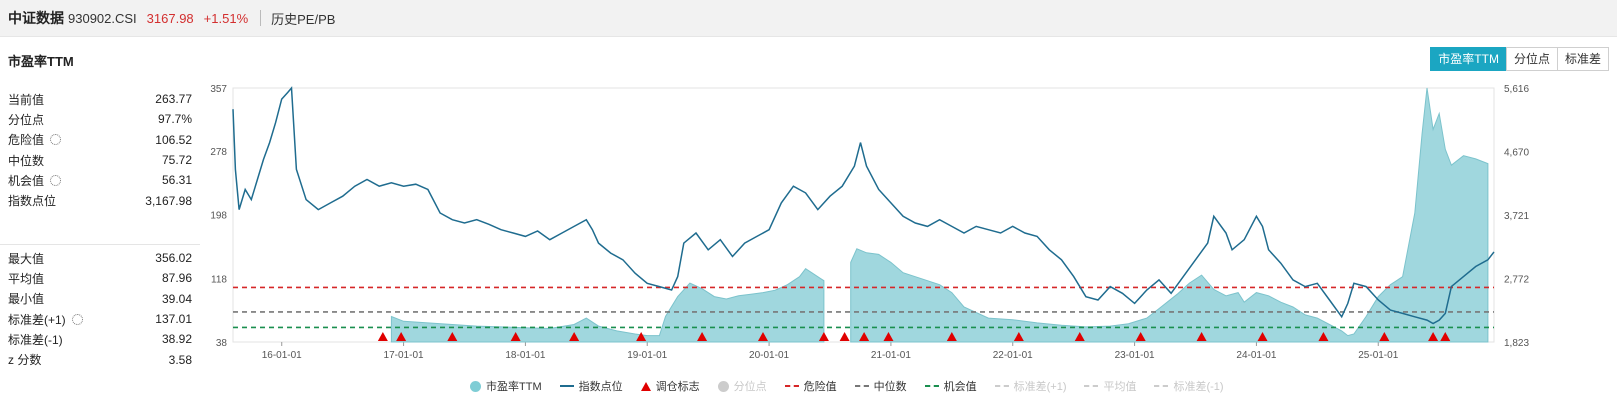 The image size is (1617, 415). Describe the element at coordinates (1135, 355) in the screenshot. I see `x-tick-label: 23-01-01` at that location.